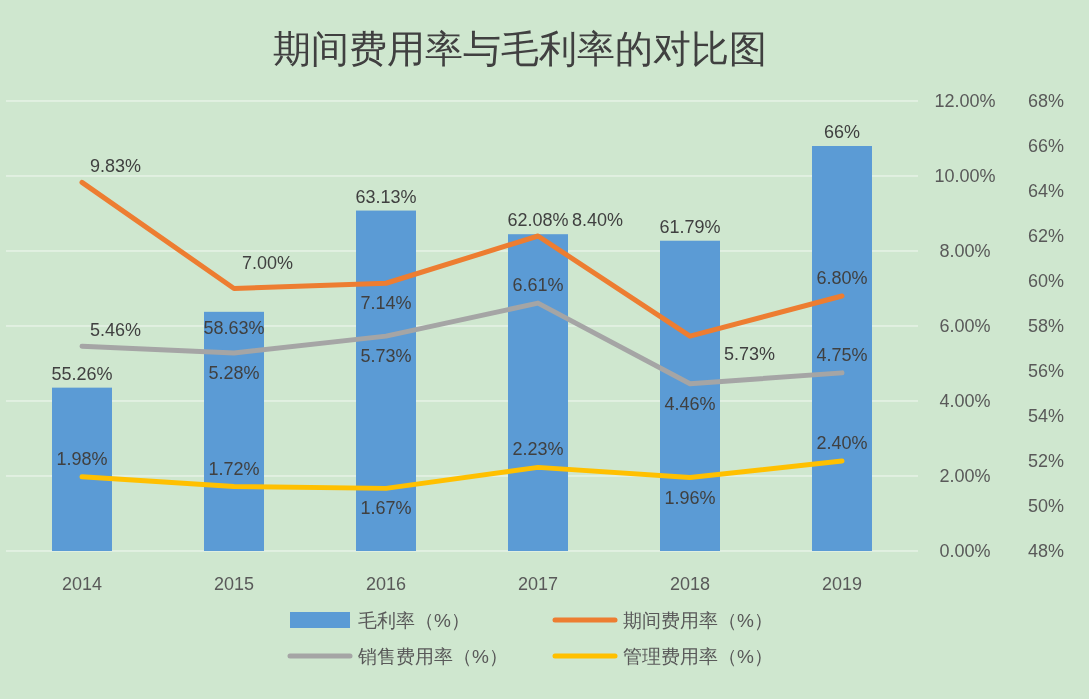 The height and width of the screenshot is (699, 1089). Describe the element at coordinates (234, 327) in the screenshot. I see `data-label: 58.63%` at that location.